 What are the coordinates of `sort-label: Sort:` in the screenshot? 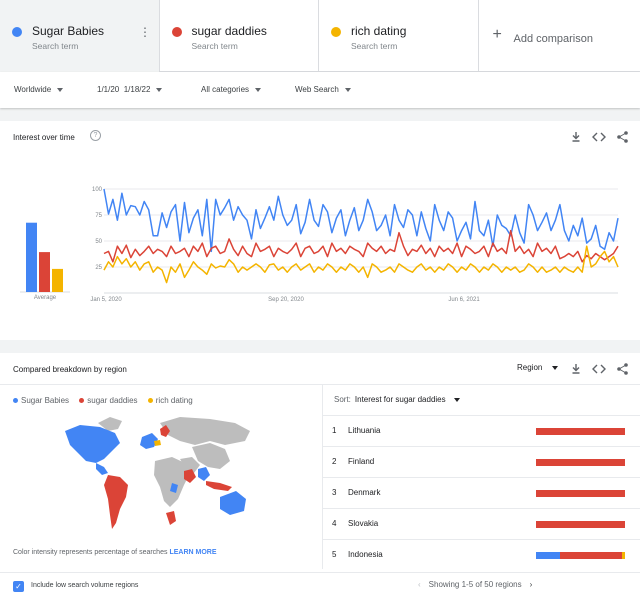 It's located at (342, 399).